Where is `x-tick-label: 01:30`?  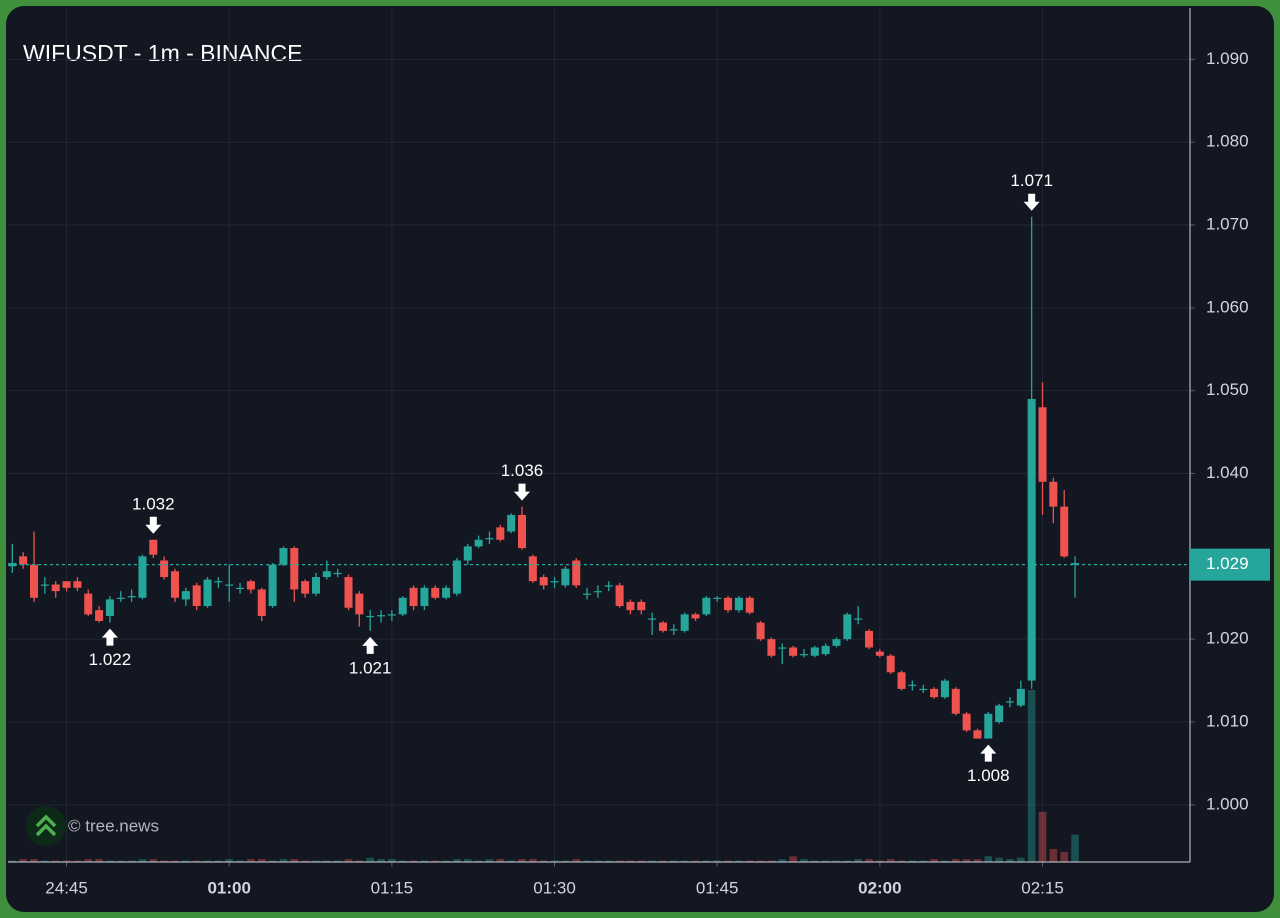 x-tick-label: 01:30 is located at coordinates (554, 887).